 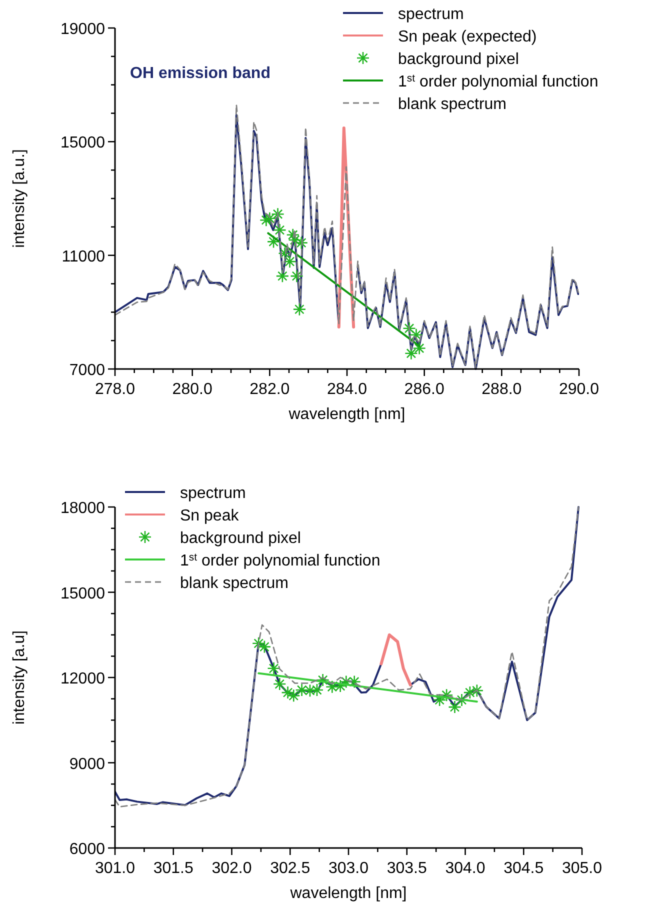 What do you see at coordinates (348, 868) in the screenshot?
I see `x-tick-label: 303.0` at bounding box center [348, 868].